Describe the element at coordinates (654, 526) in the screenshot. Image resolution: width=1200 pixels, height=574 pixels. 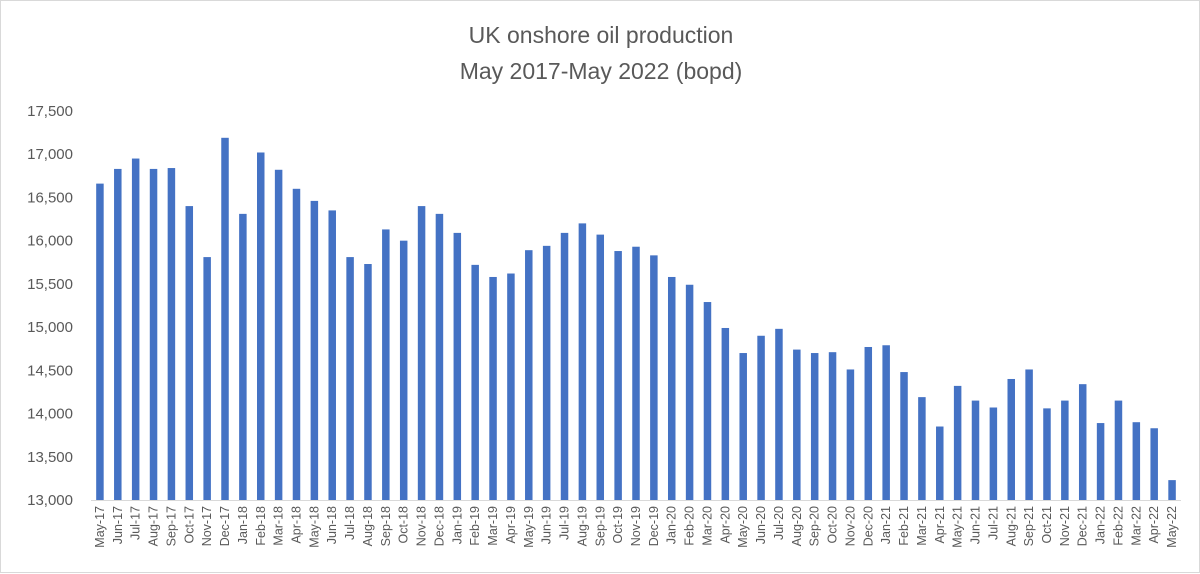
I see `x-tick-label: Dec-19` at that location.